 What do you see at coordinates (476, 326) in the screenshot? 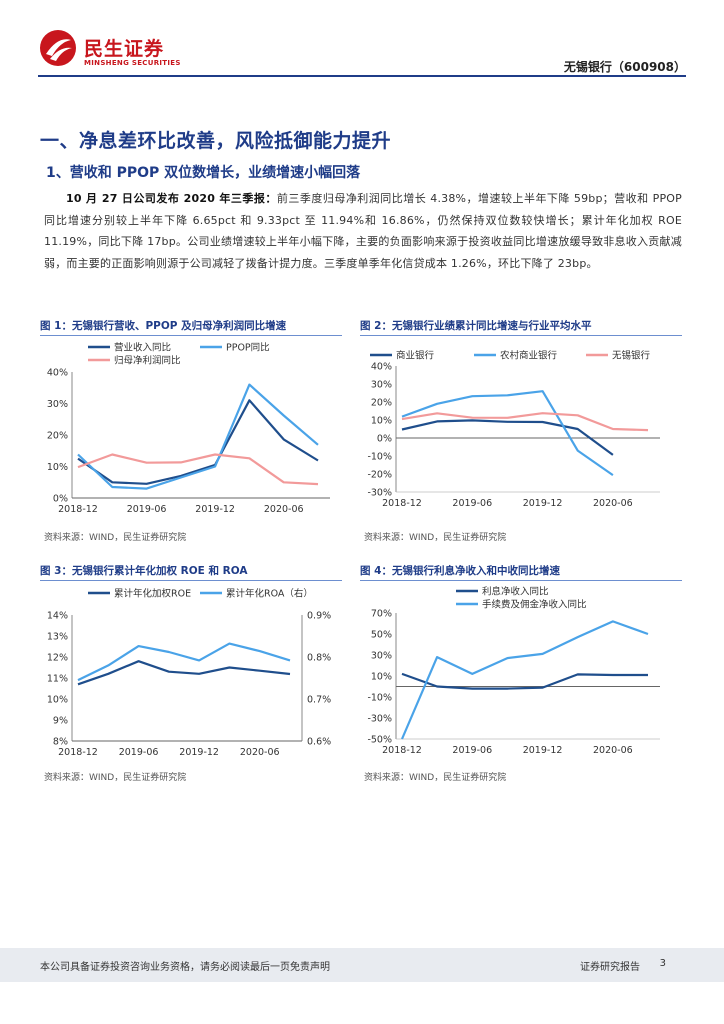
I see `fig2-title-text: 图 2：无锡银行业绩累计同比增速与行业平均水平` at bounding box center [476, 326].